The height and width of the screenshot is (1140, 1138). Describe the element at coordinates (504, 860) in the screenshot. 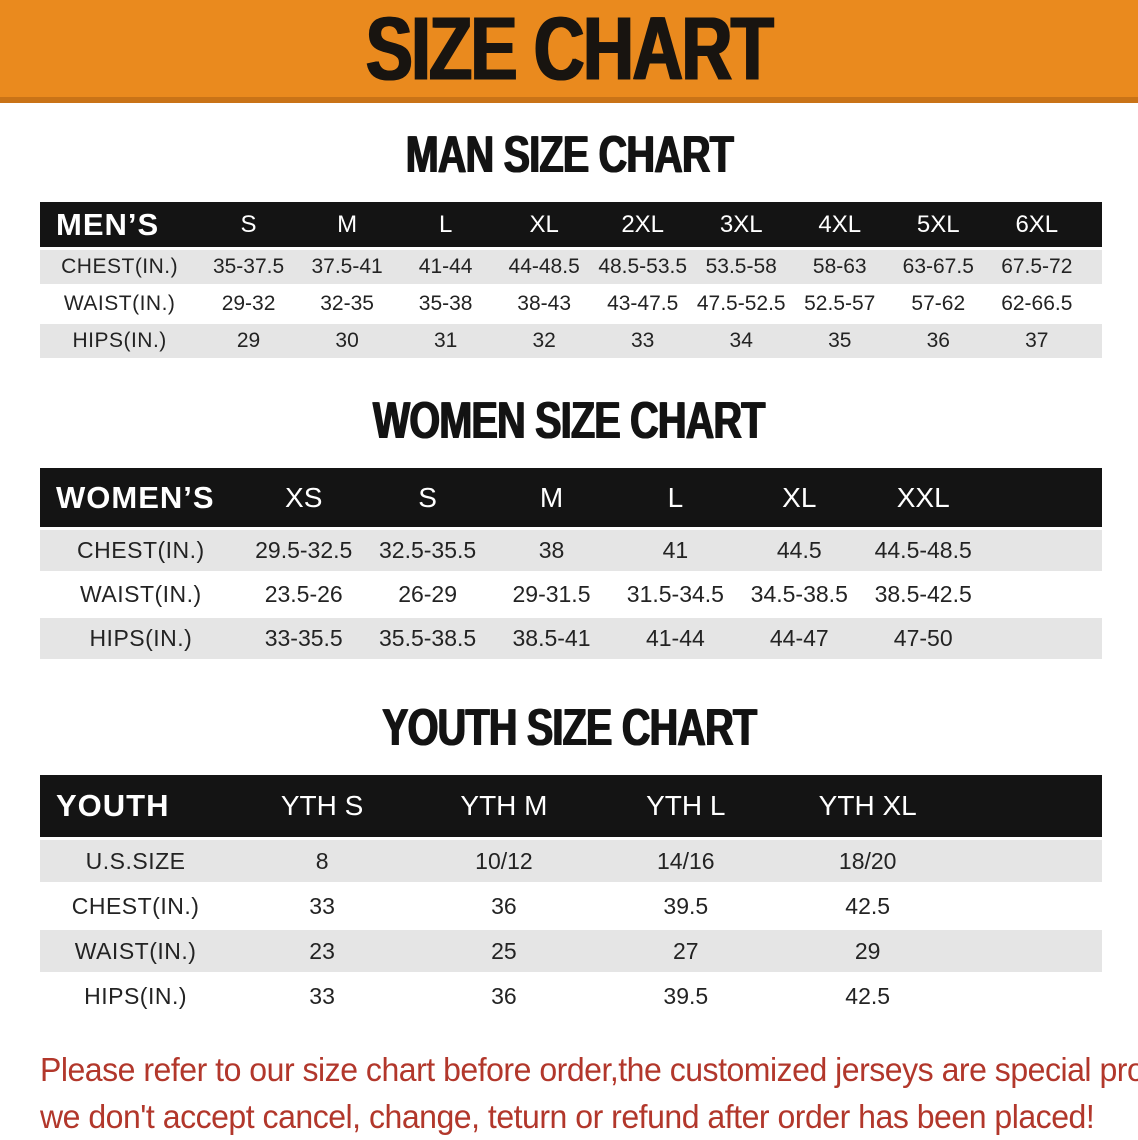

I see `size-value: 10/12` at that location.